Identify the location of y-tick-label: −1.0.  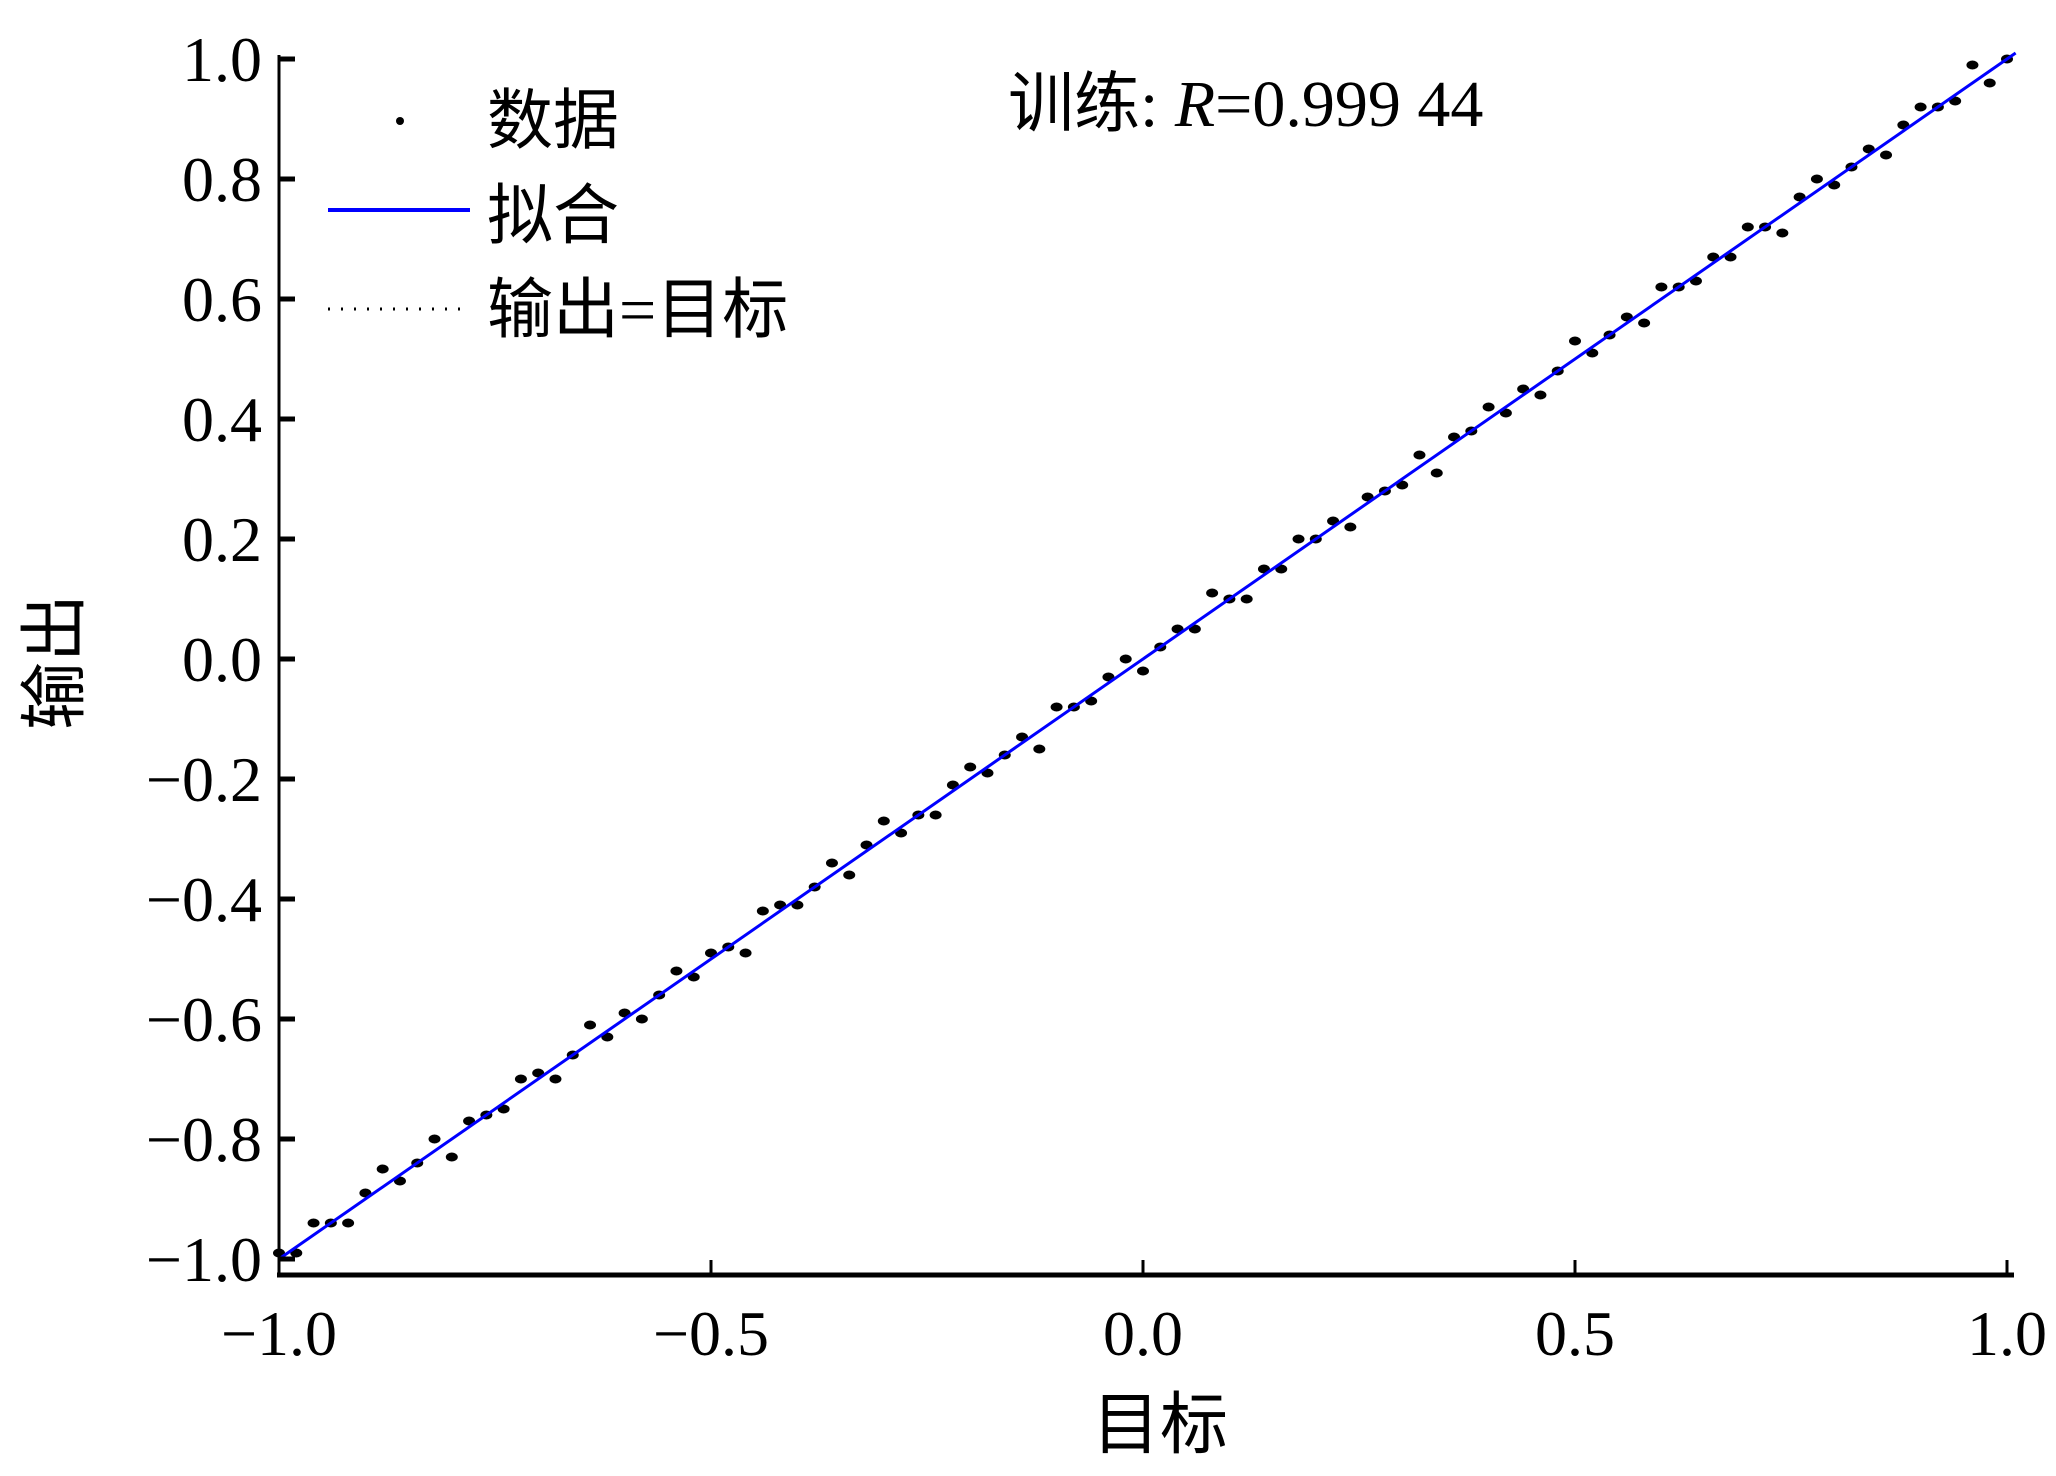
(204, 1259).